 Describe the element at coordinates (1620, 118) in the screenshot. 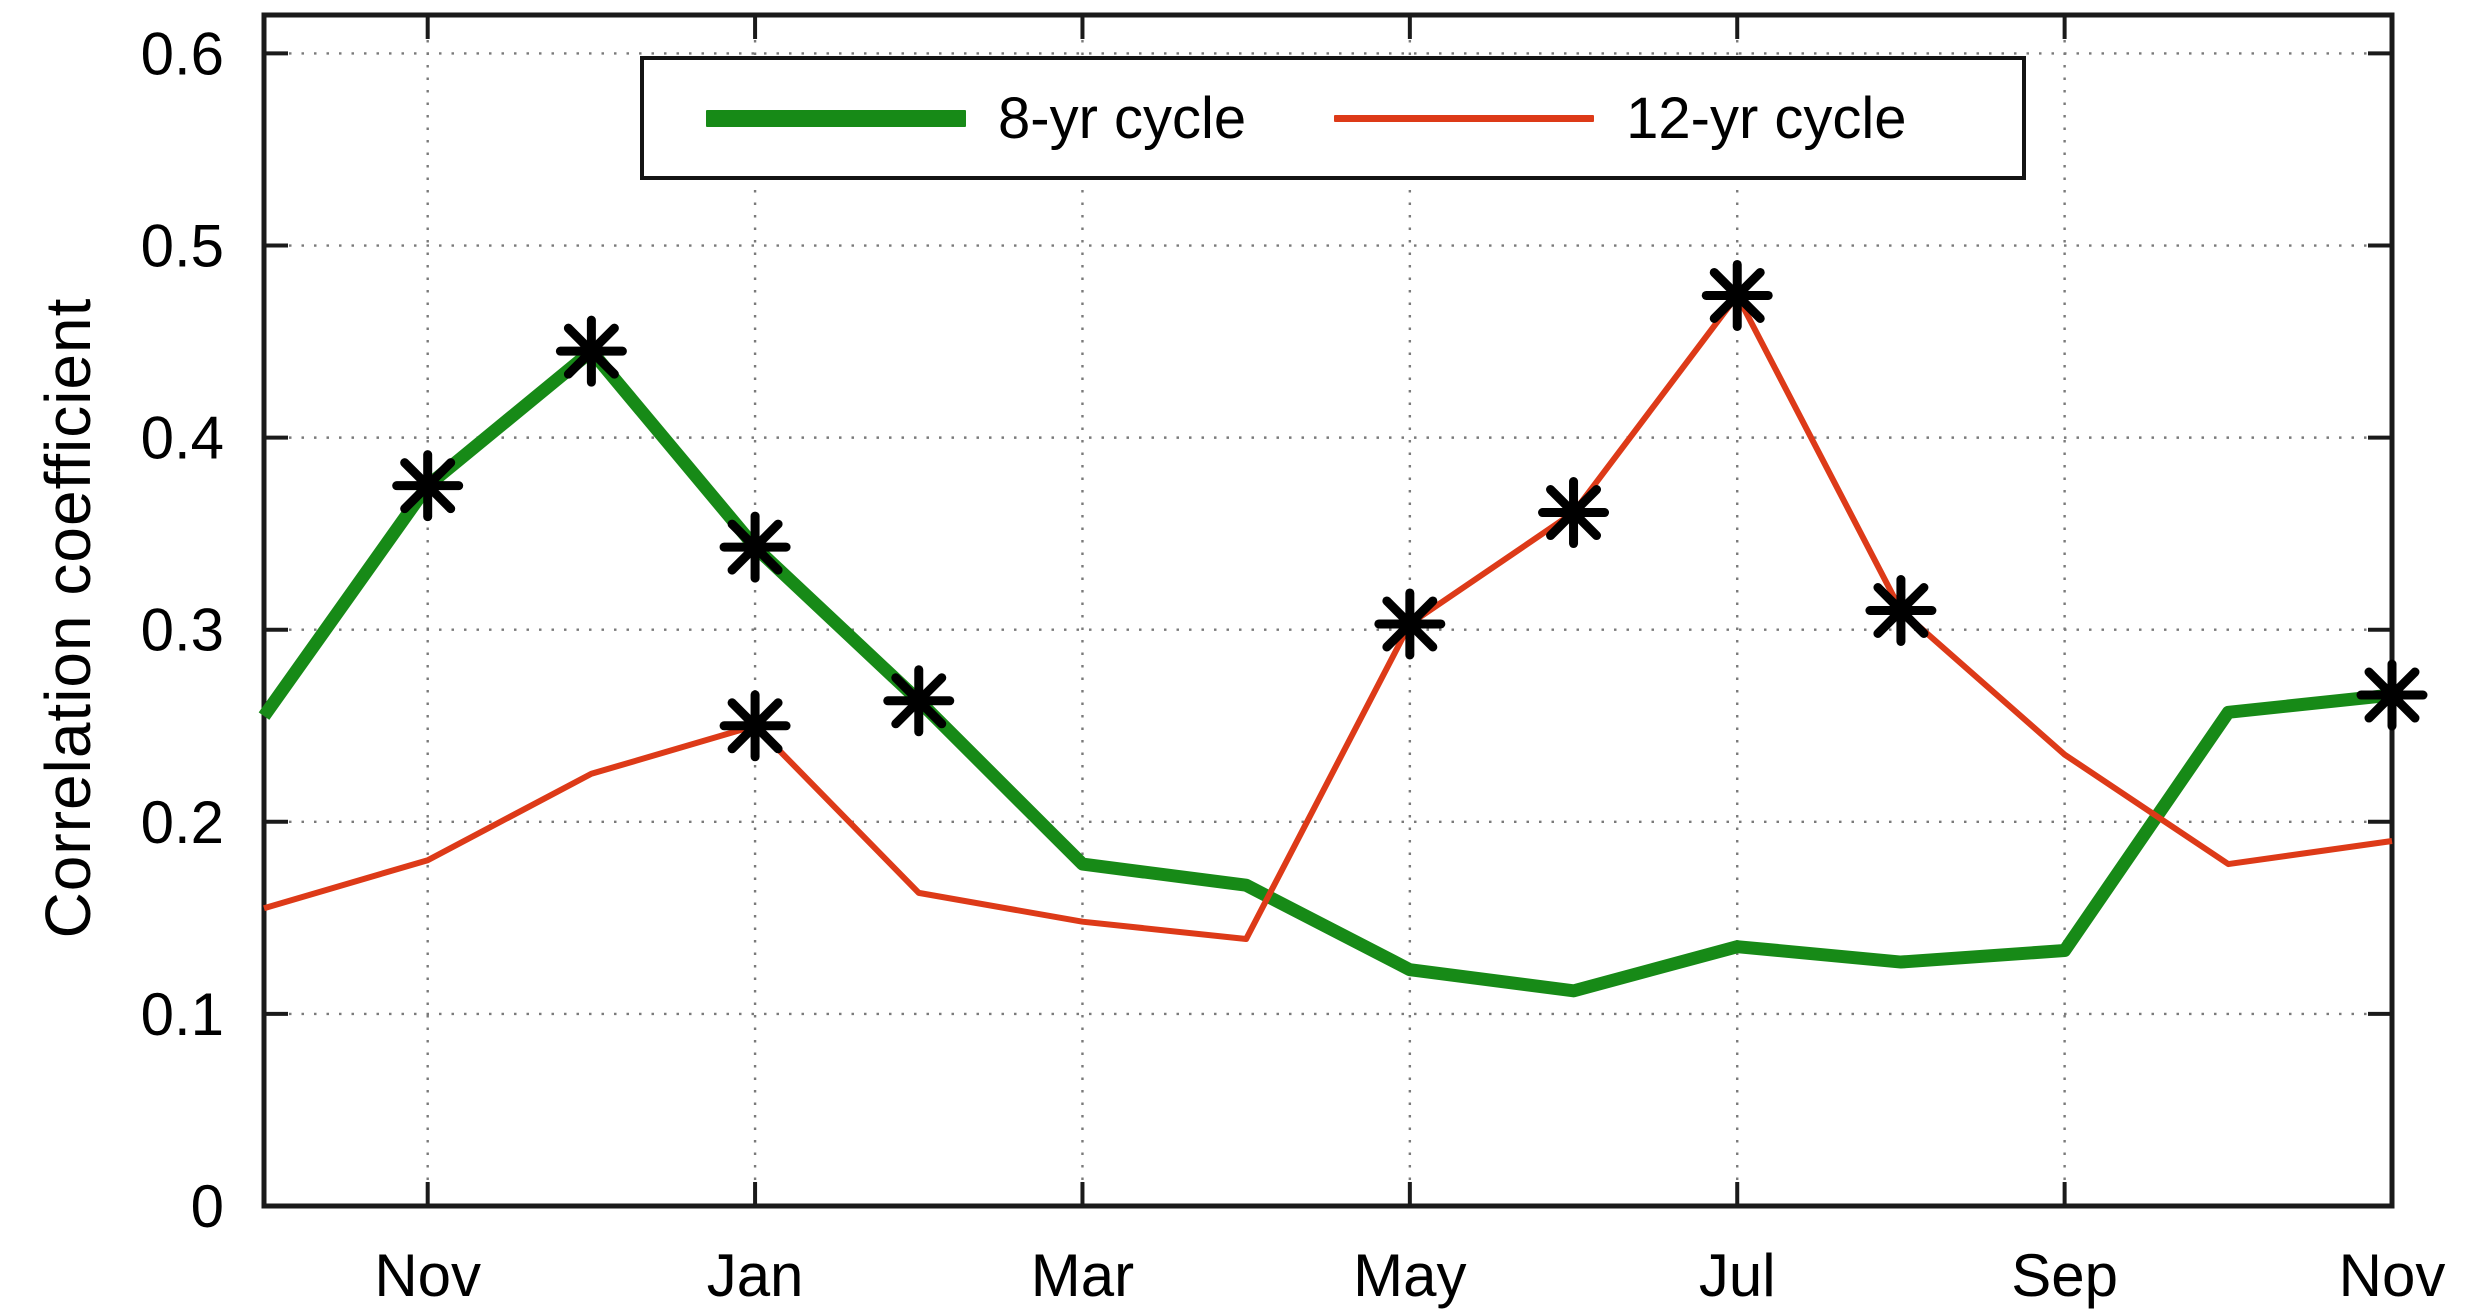

I see `legend-item-12yr-cycle: 12-yr cycle` at that location.